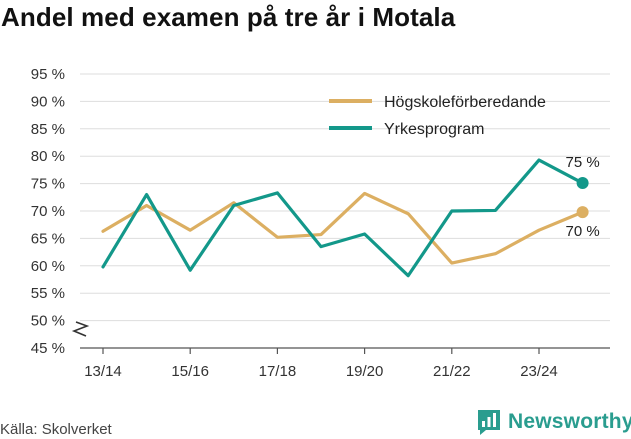 The height and width of the screenshot is (439, 631). What do you see at coordinates (48, 266) in the screenshot?
I see `y-tick-label: 60 %` at bounding box center [48, 266].